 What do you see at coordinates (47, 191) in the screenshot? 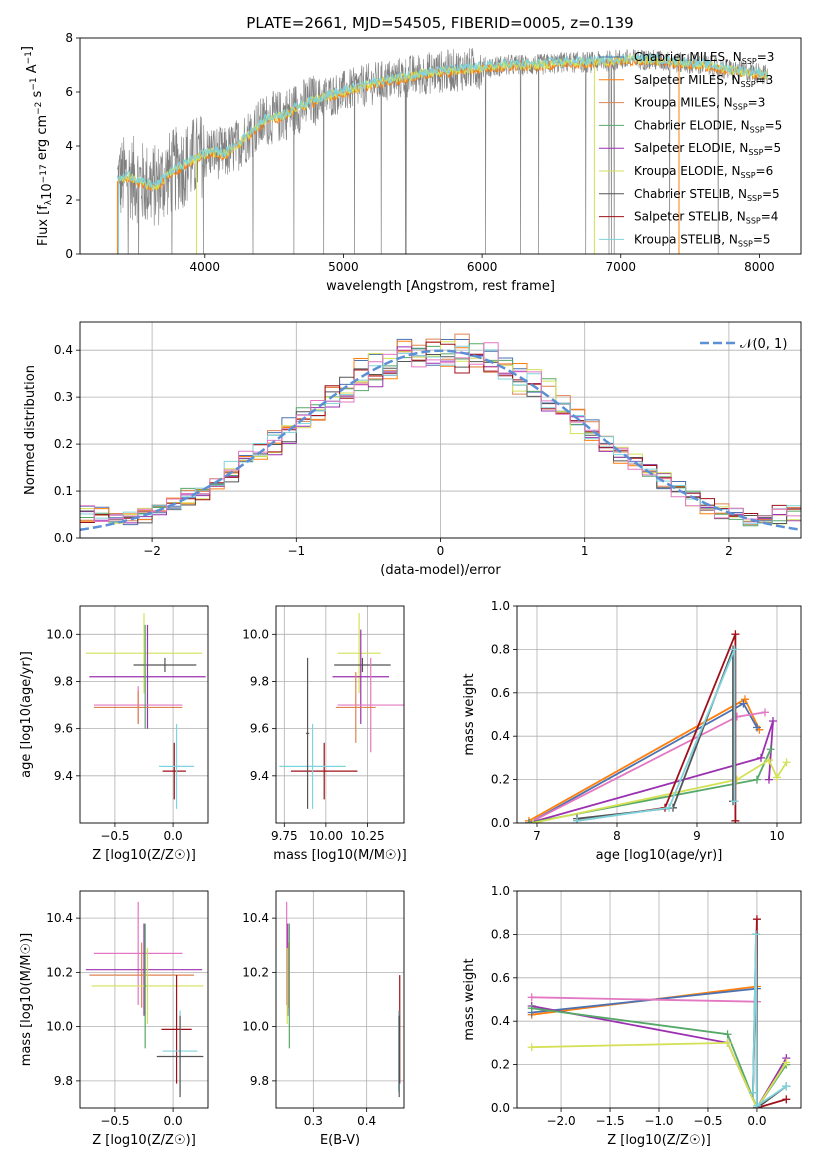
I see `label-part: 10` at bounding box center [47, 191].